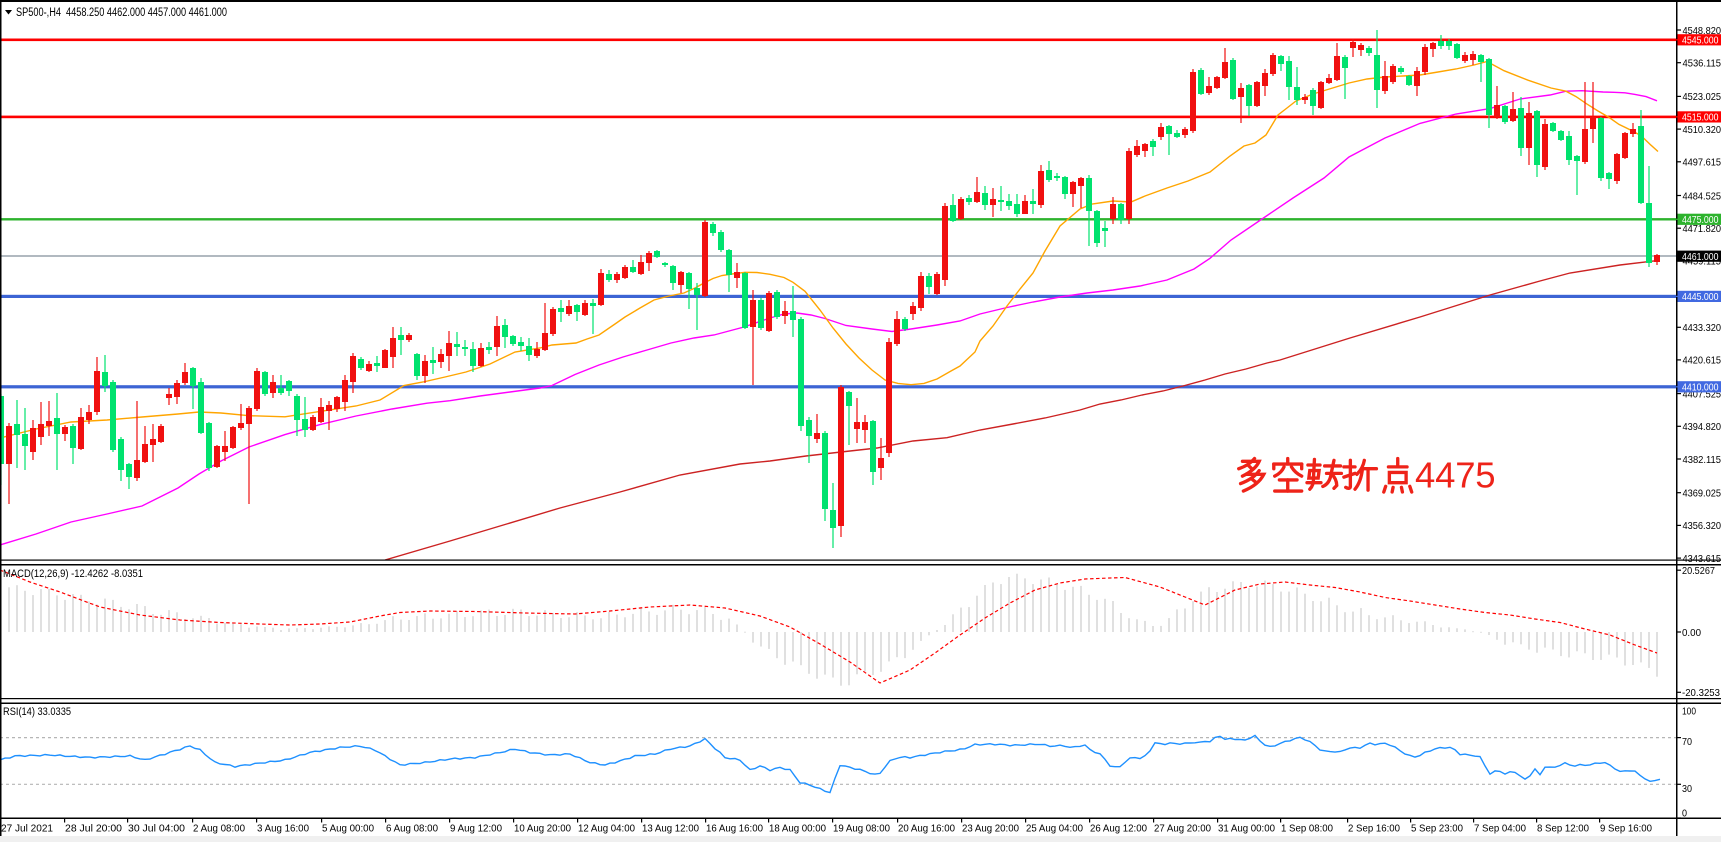 This screenshot has width=1721, height=842. What do you see at coordinates (1702, 130) in the screenshot?
I see `svg-text: 4510.320` at bounding box center [1702, 130].